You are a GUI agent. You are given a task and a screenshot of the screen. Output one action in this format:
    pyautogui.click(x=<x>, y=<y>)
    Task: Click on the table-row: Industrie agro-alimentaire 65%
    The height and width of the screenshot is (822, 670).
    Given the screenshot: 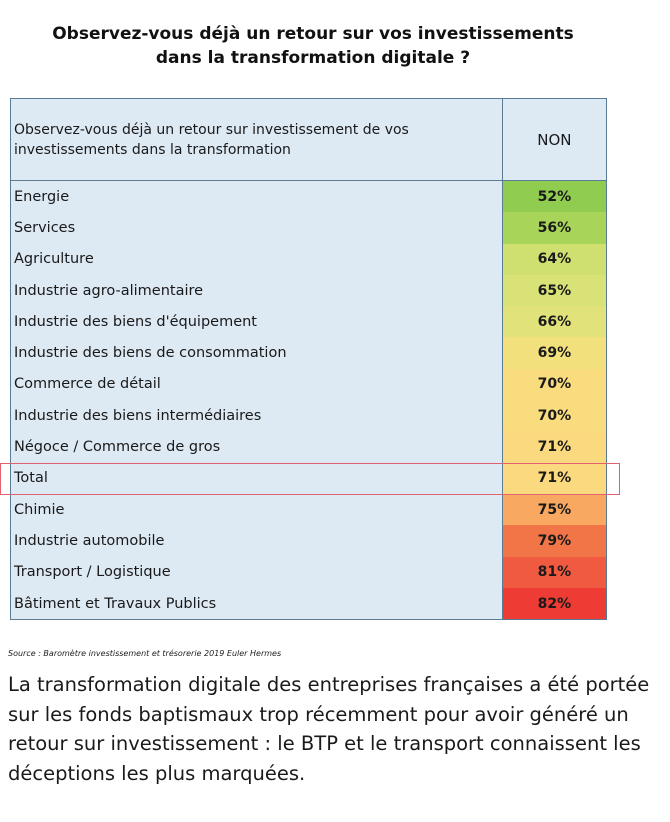 What is the action you would take?
    pyautogui.click(x=309, y=290)
    